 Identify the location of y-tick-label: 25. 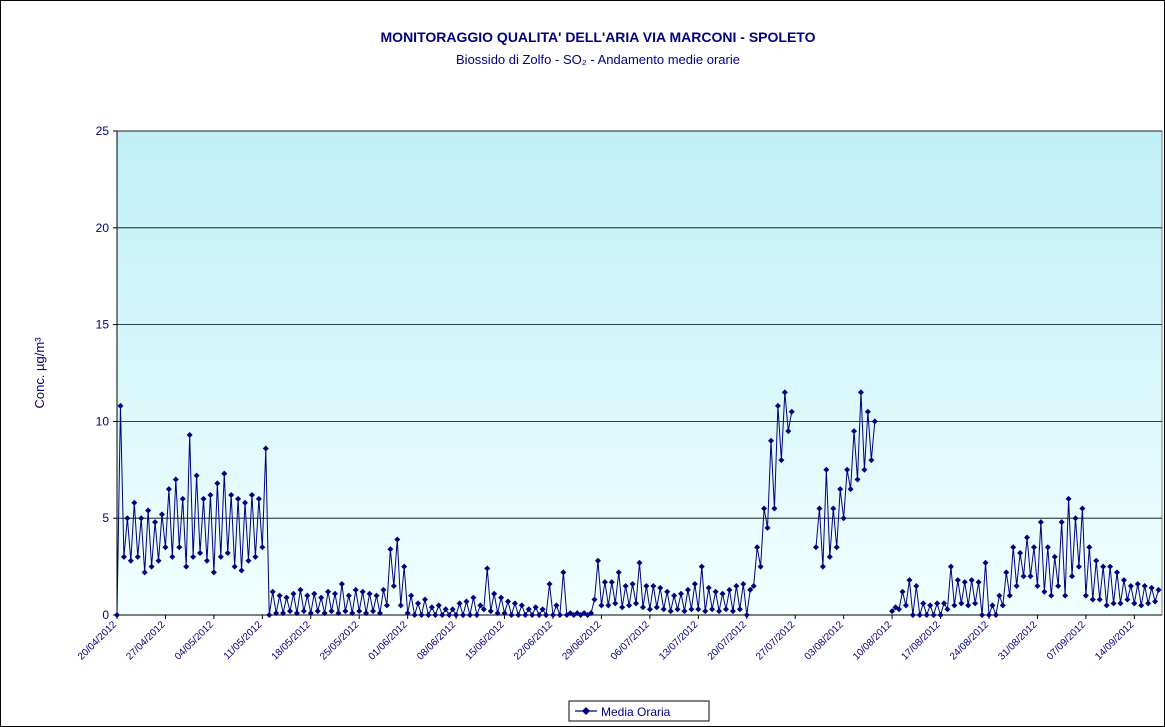
(103, 131).